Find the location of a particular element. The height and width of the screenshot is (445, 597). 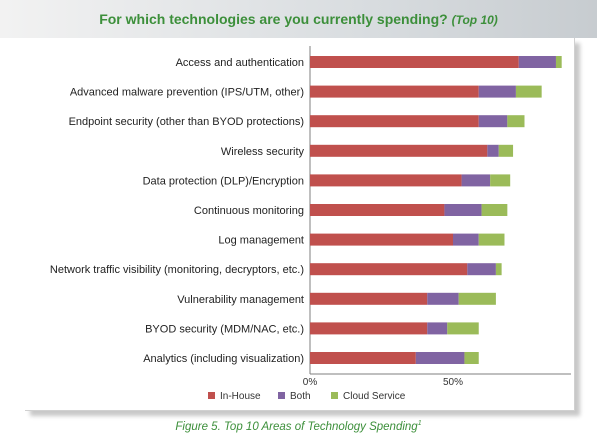

bar-cloud-service-byod-security-mdm-nac-etc is located at coordinates (463, 328).